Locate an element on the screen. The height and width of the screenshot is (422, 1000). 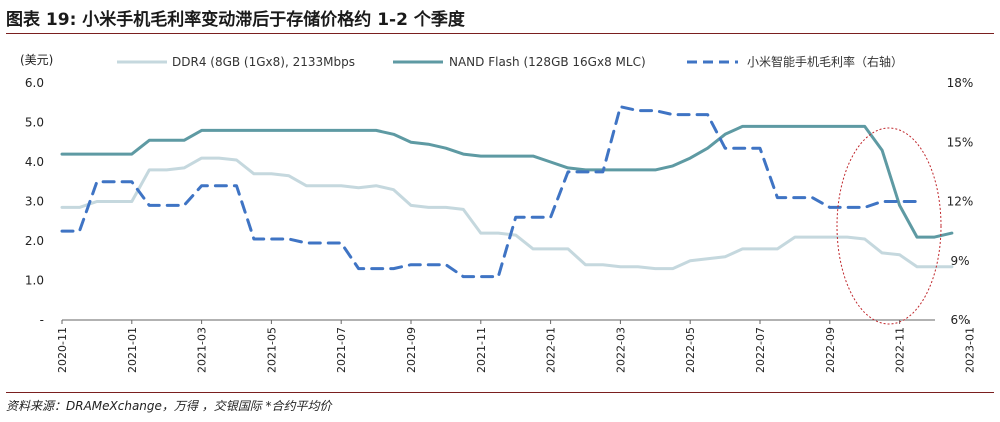
right-tick-label: 12% is located at coordinates (960, 202).